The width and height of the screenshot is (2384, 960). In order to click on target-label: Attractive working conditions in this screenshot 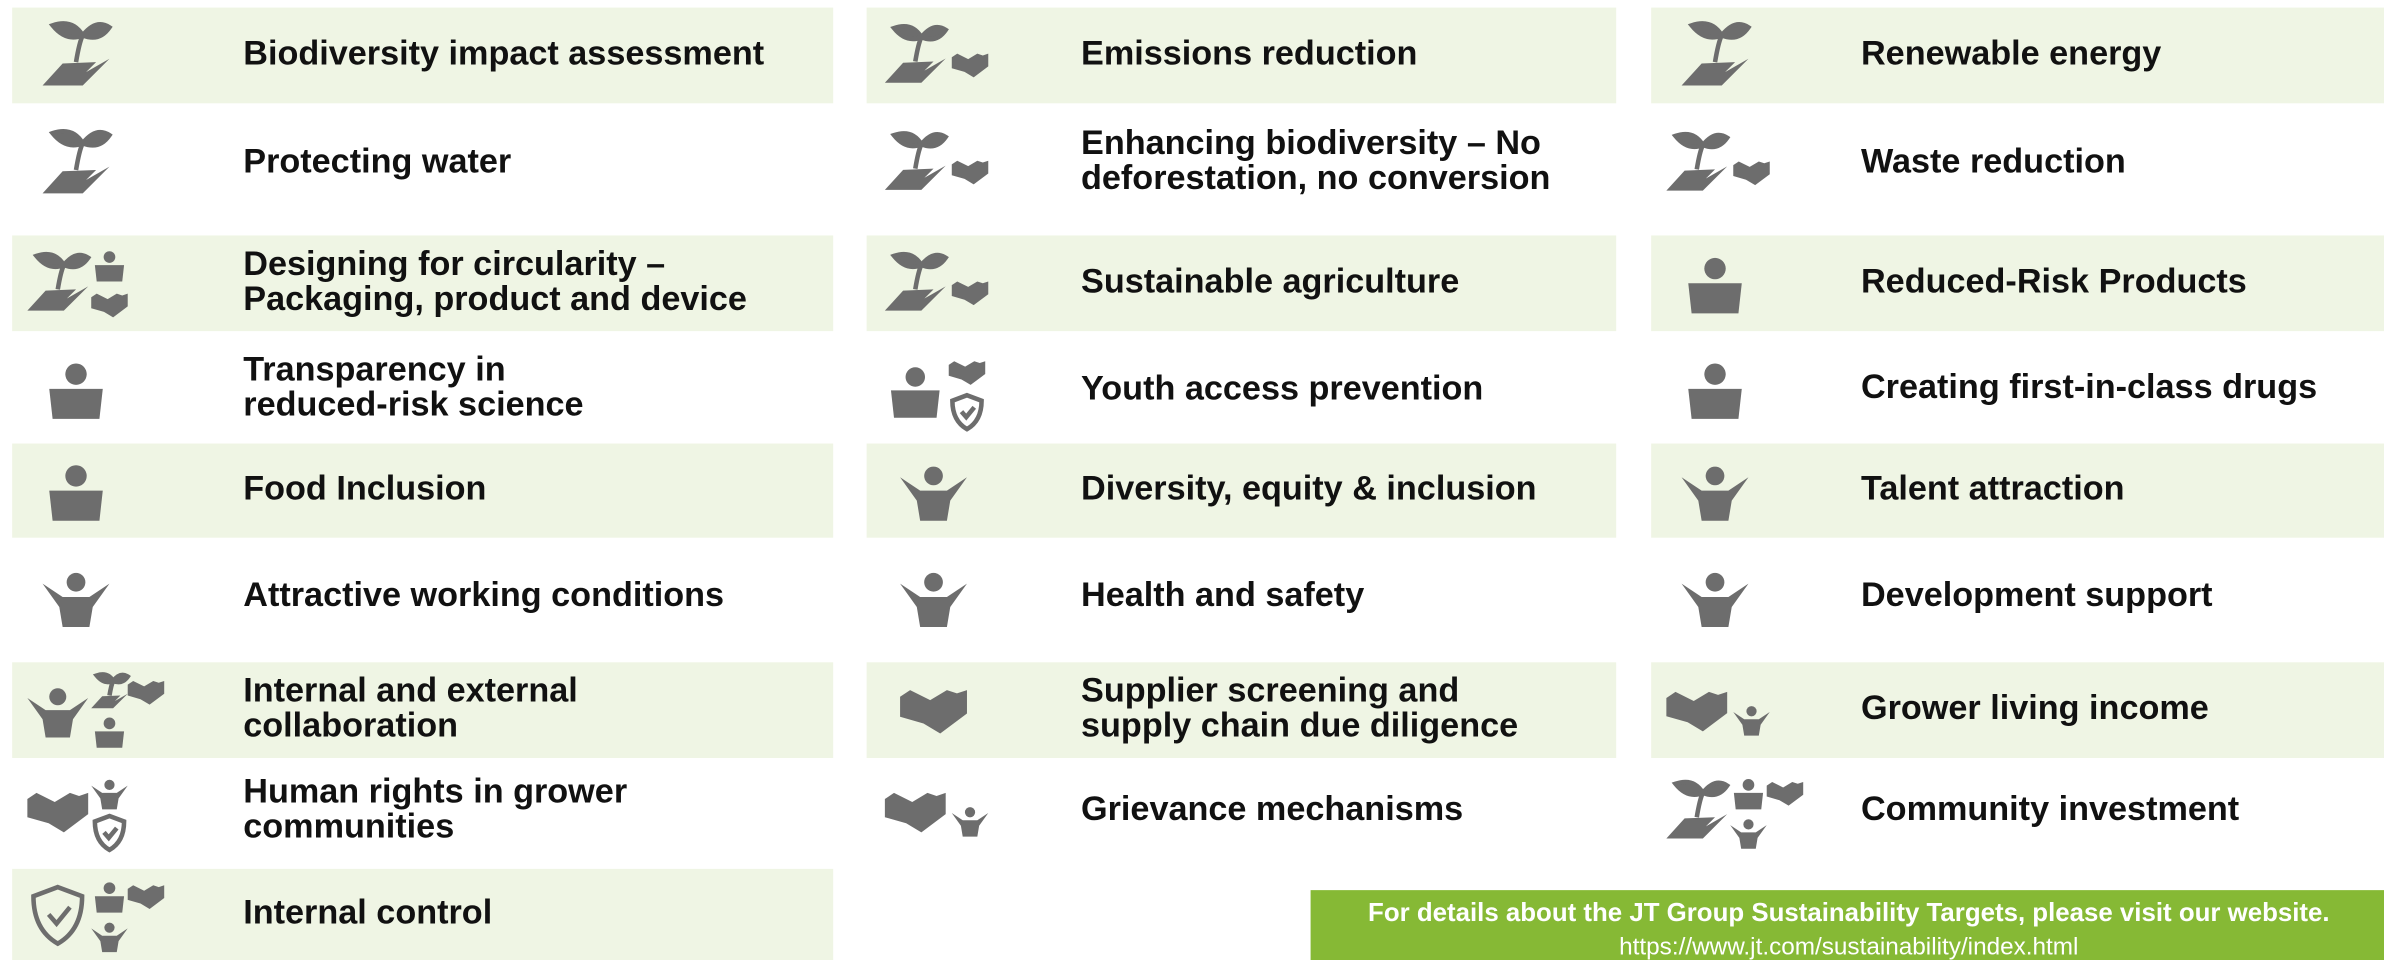, I will do `click(483, 595)`.